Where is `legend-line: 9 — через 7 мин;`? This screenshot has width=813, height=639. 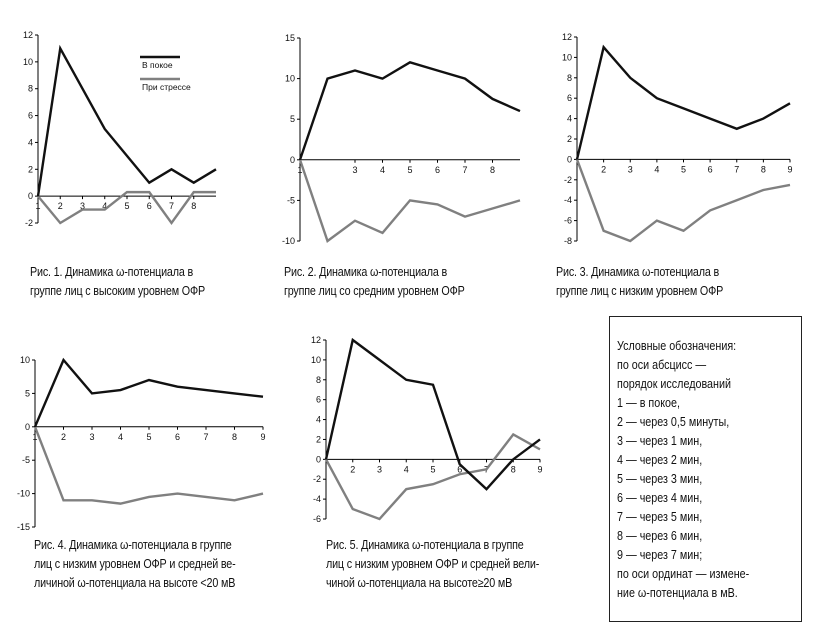 legend-line: 9 — через 7 мин; is located at coordinates (660, 555).